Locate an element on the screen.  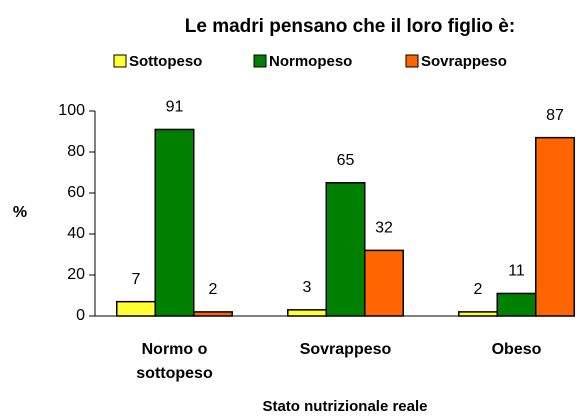
value-label: 11 is located at coordinates (516, 271).